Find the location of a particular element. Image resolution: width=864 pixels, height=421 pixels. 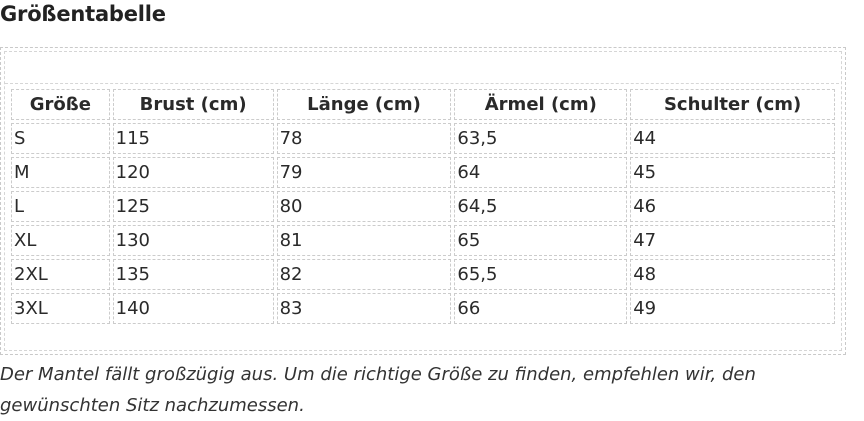

cell-sleeve: 64,5 is located at coordinates (541, 206).